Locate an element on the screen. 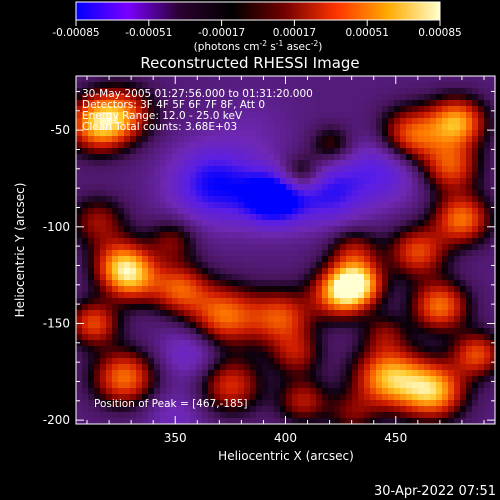  y-tick-label: -150 is located at coordinates (56, 323).